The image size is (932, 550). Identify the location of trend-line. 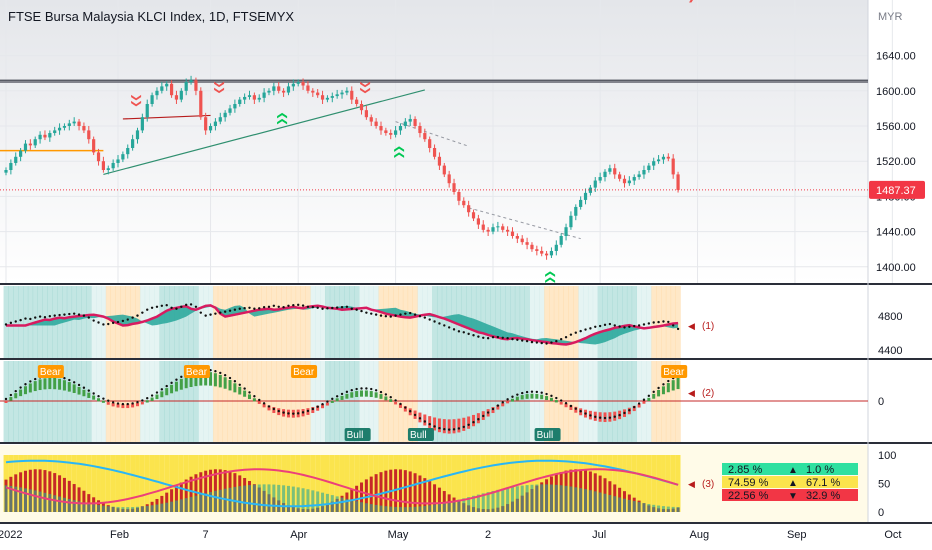
(264, 132).